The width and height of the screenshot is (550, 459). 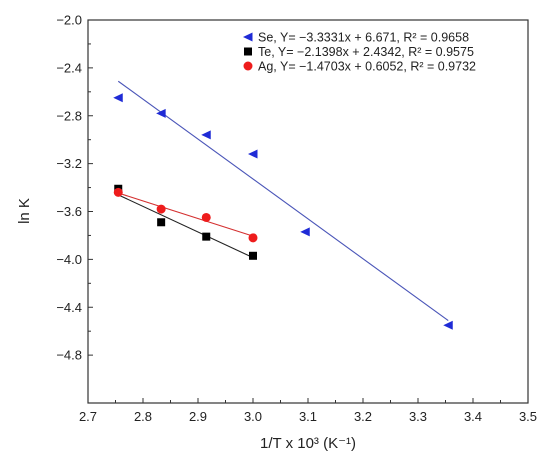 I want to click on legend-label-te: Te, Y= −2.1398x + 2.4342, R² = 0.9575, so click(x=366, y=52).